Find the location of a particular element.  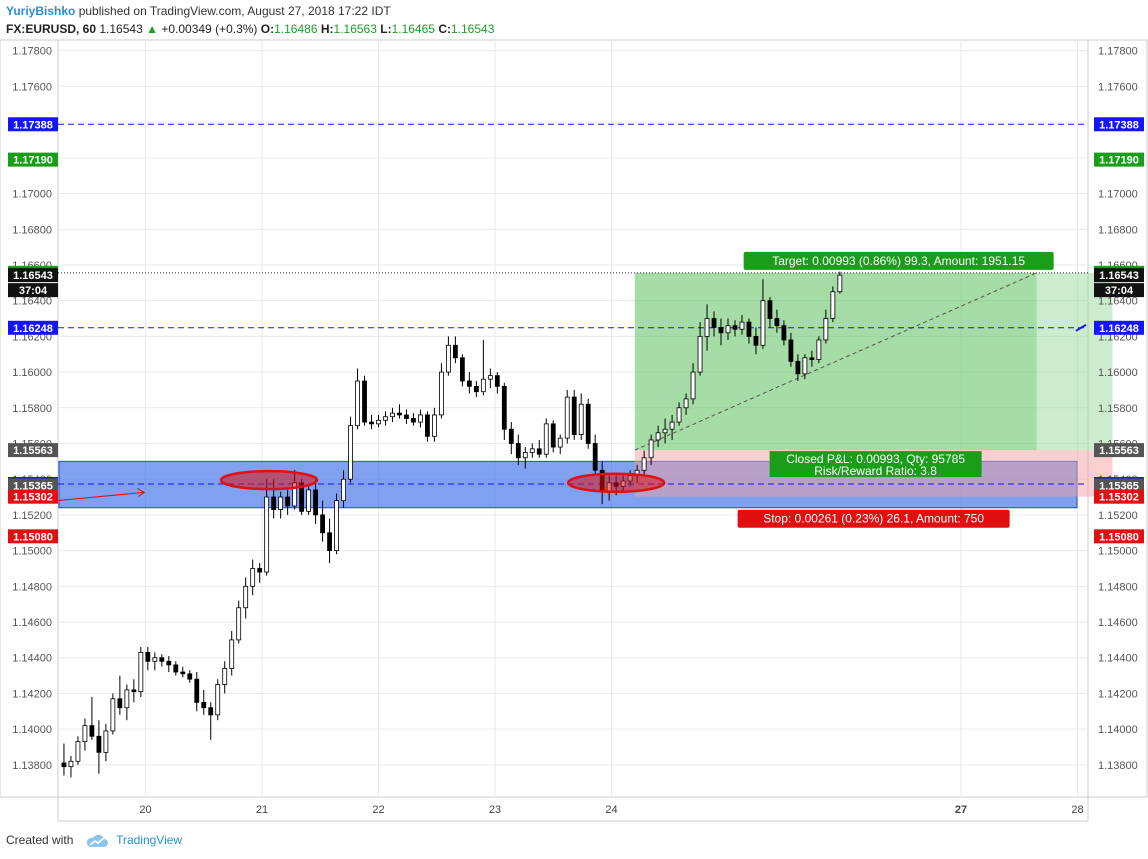

stop-label: Stop: 0.00261 (0.23%) 26.1, Amount: 750 is located at coordinates (873, 518).